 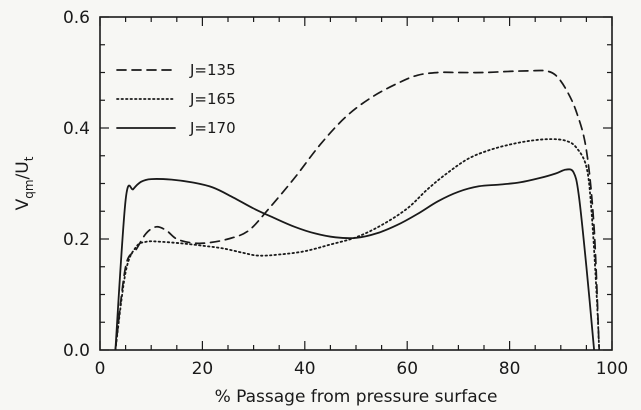 What do you see at coordinates (212, 128) in the screenshot?
I see `legend-label: J=170` at bounding box center [212, 128].